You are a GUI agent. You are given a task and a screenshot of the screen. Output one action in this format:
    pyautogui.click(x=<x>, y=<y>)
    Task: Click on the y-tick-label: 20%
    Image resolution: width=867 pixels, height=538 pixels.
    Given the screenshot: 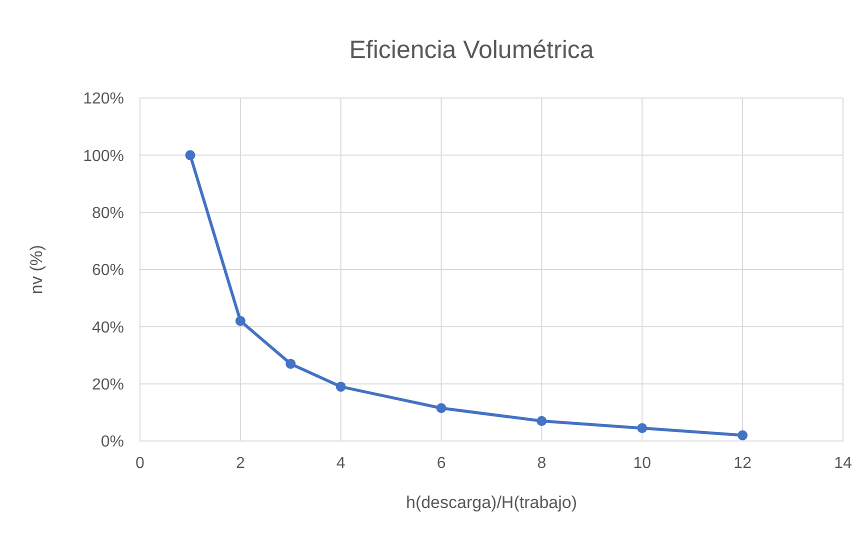 What is the action you would take?
    pyautogui.click(x=108, y=385)
    